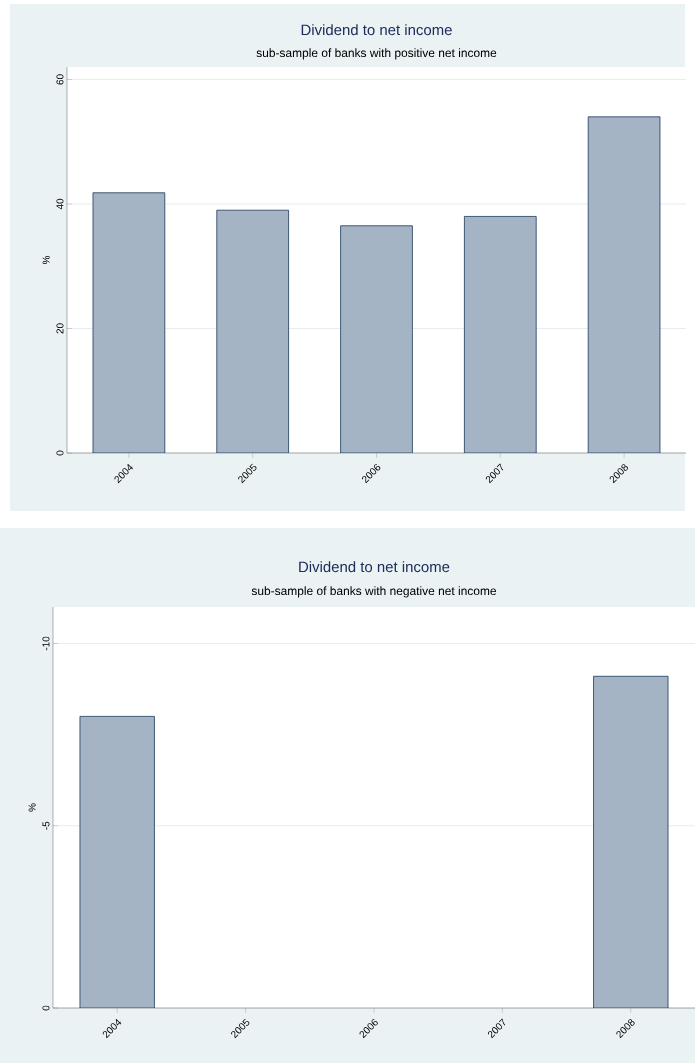  What do you see at coordinates (376, 54) in the screenshot?
I see `chart-subtitle: sub-sample of banks with positive net income` at bounding box center [376, 54].